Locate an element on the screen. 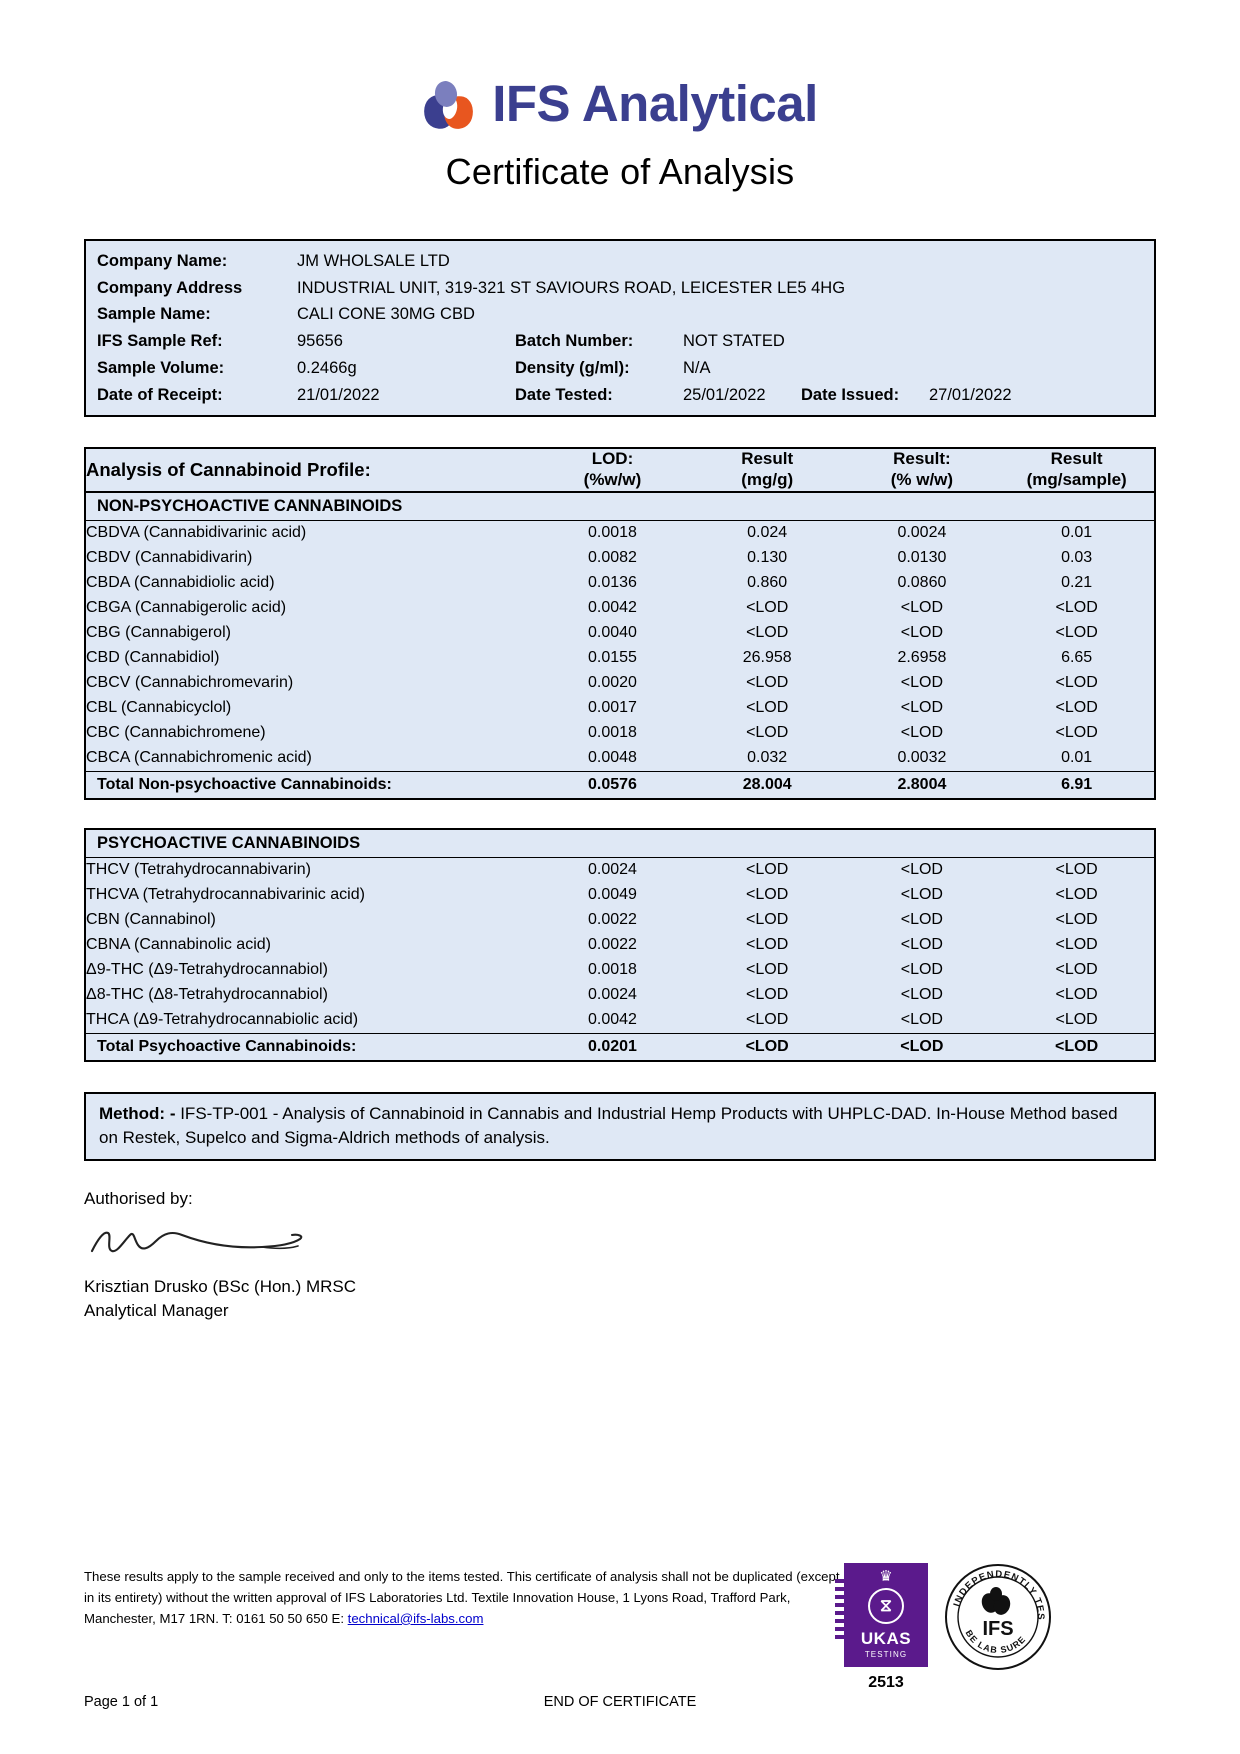  analyte-name: CBCA (Cannabichromenic acid) is located at coordinates (199, 758).